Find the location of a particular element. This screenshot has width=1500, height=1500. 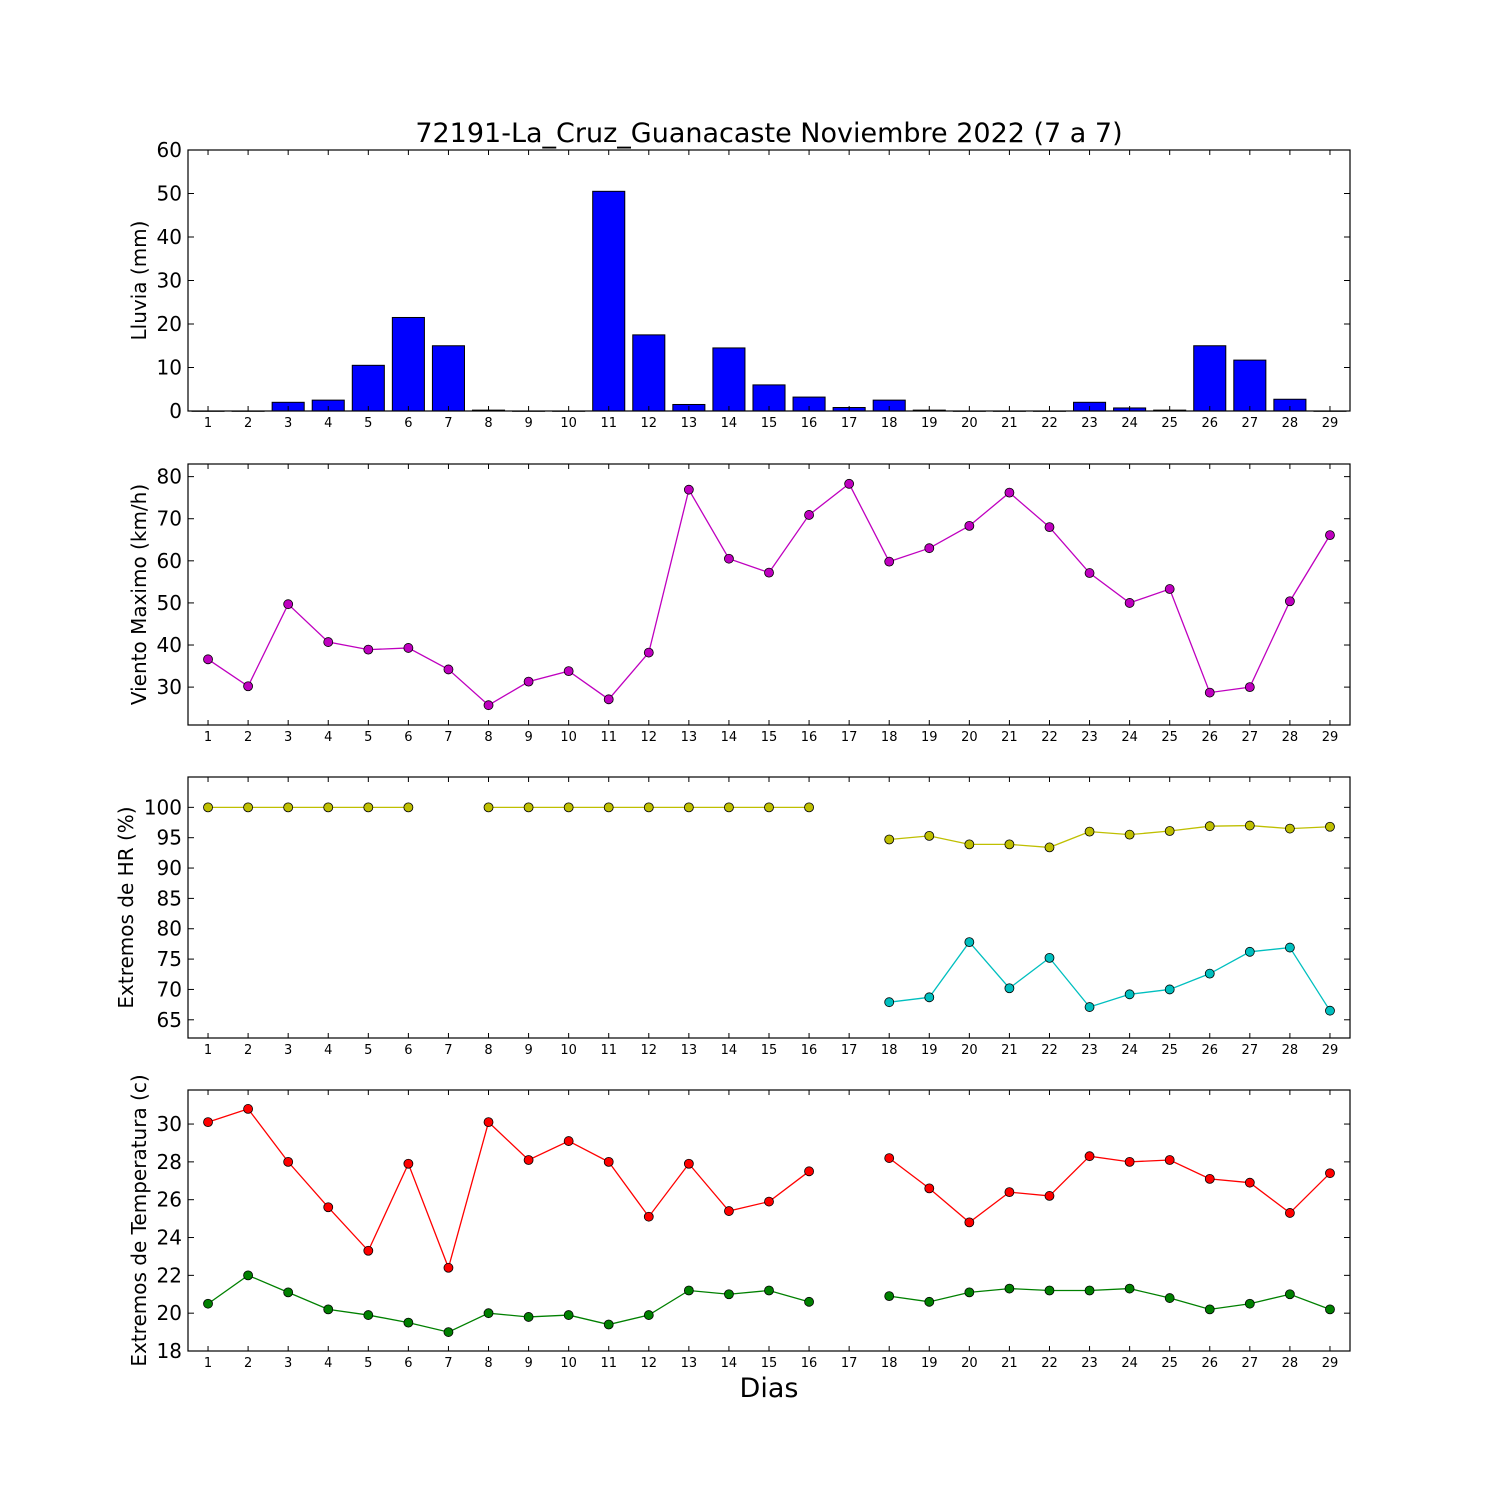

humidity-x-tick-label-18: 18 is located at coordinates (889, 1050).